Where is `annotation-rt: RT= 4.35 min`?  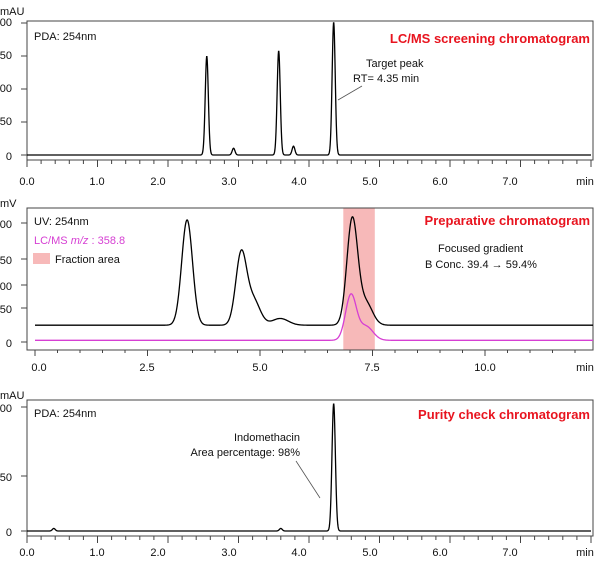
annotation-rt: RT= 4.35 min is located at coordinates (386, 79).